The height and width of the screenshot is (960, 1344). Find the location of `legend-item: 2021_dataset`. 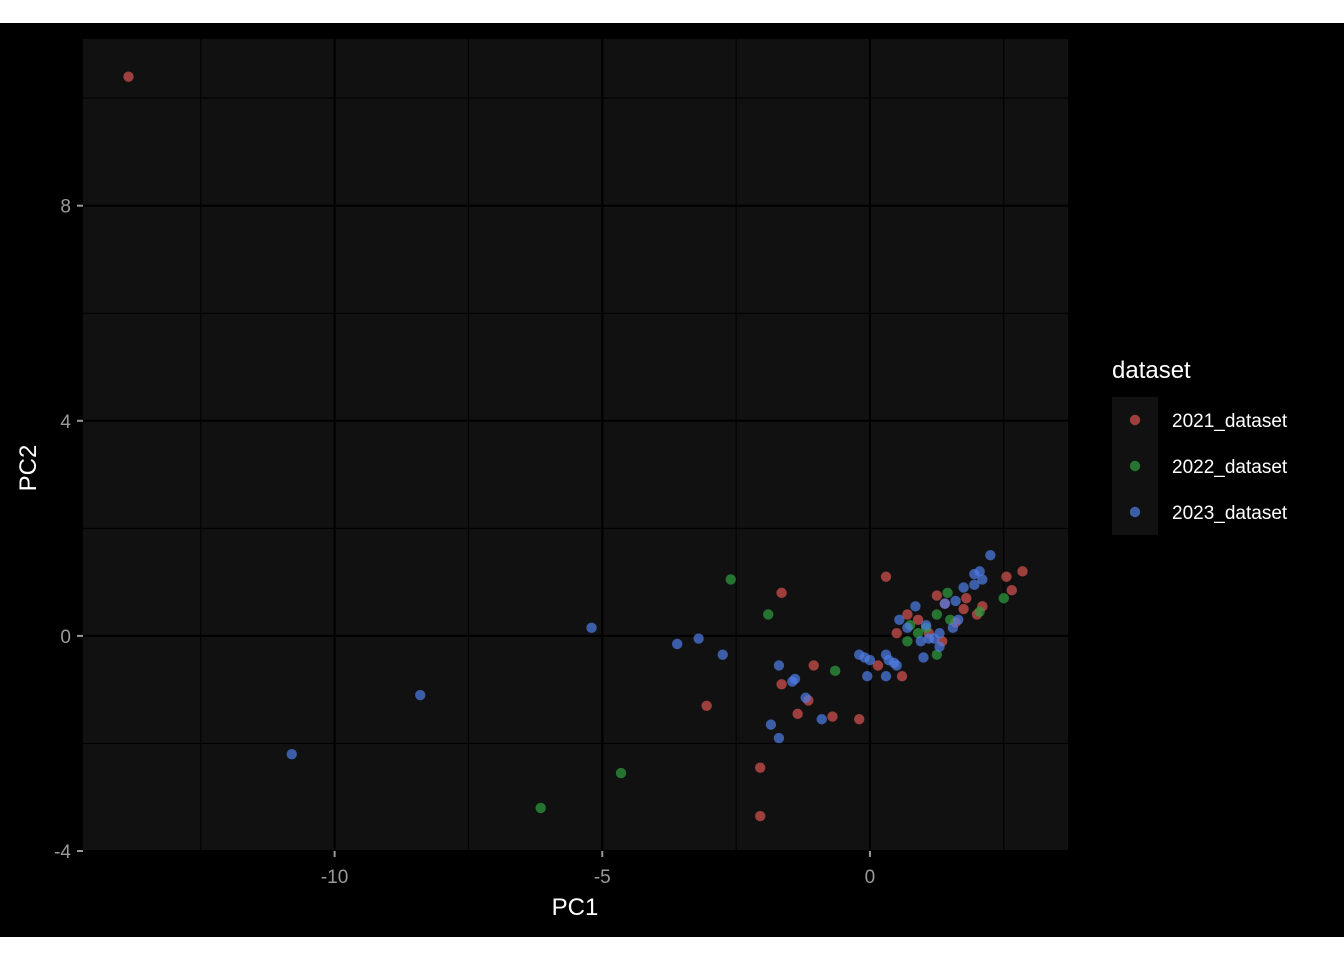

legend-item: 2021_dataset is located at coordinates (1208, 421).